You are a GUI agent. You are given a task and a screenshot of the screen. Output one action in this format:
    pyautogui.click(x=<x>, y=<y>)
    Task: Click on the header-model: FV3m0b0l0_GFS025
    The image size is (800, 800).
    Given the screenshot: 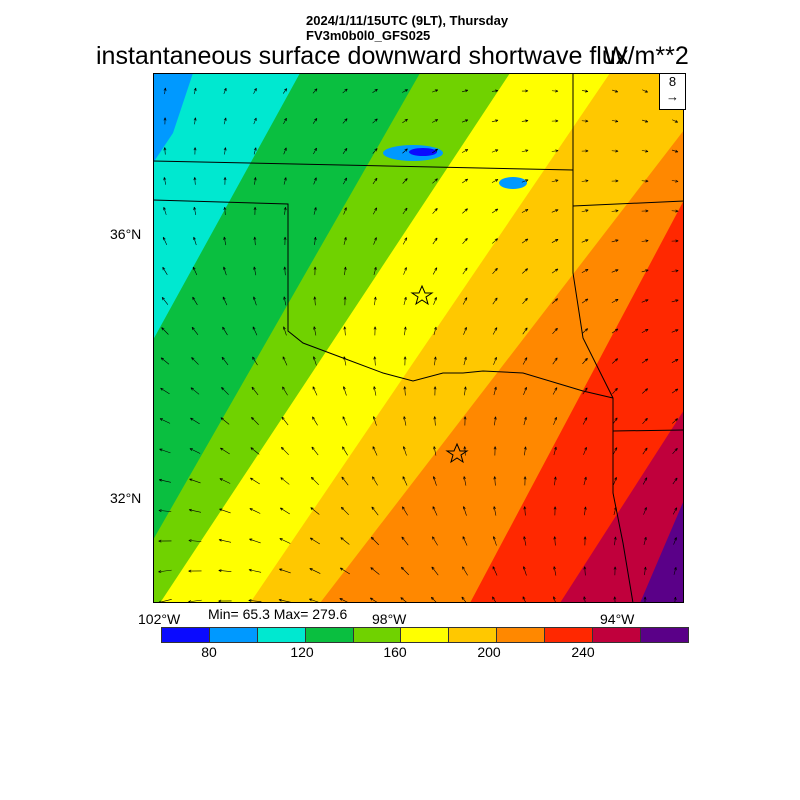 What is the action you would take?
    pyautogui.click(x=368, y=35)
    